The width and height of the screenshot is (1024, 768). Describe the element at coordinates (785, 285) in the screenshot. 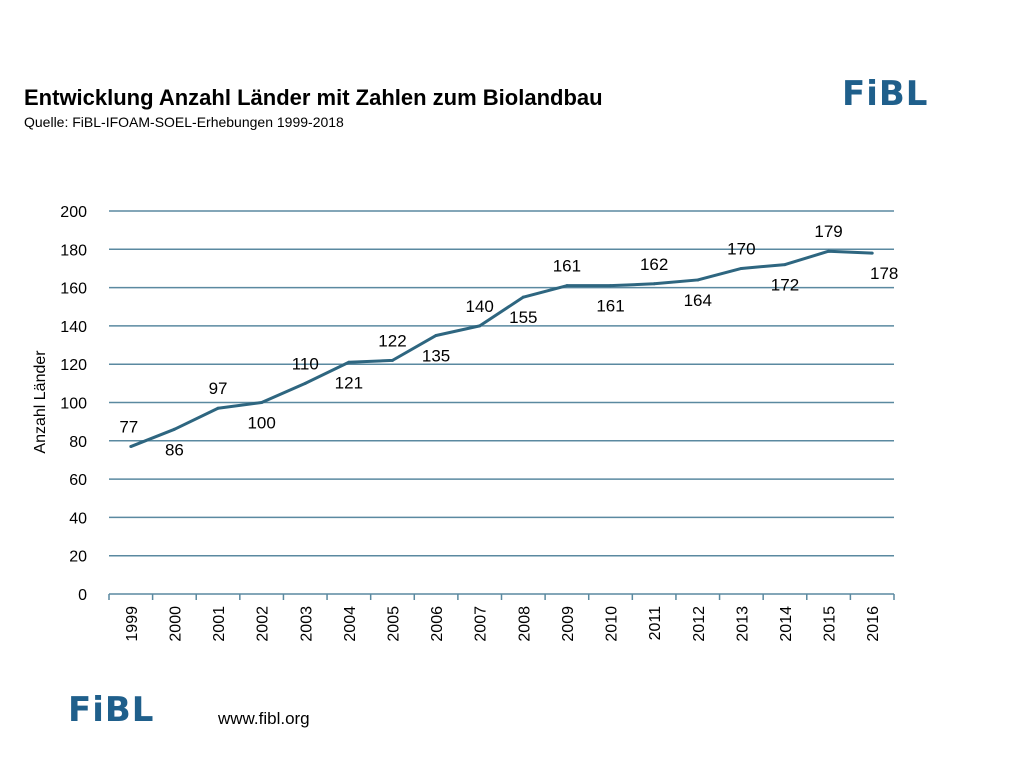

I see `data-label: 172` at that location.